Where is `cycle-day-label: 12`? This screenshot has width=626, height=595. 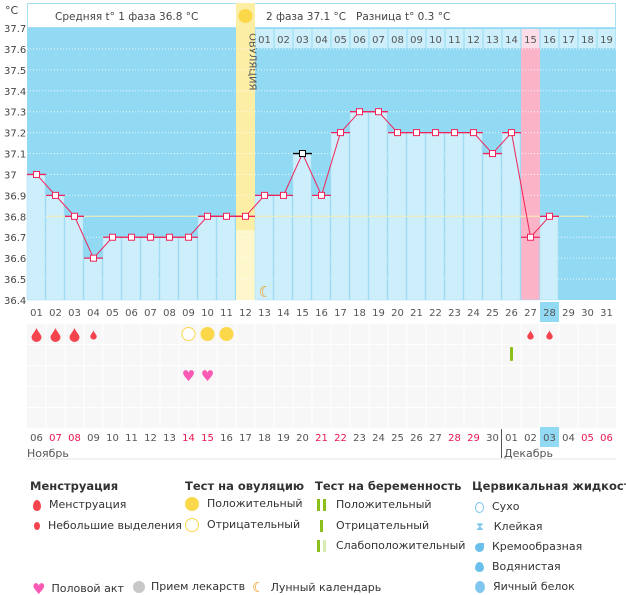 cycle-day-label: 12 is located at coordinates (245, 313).